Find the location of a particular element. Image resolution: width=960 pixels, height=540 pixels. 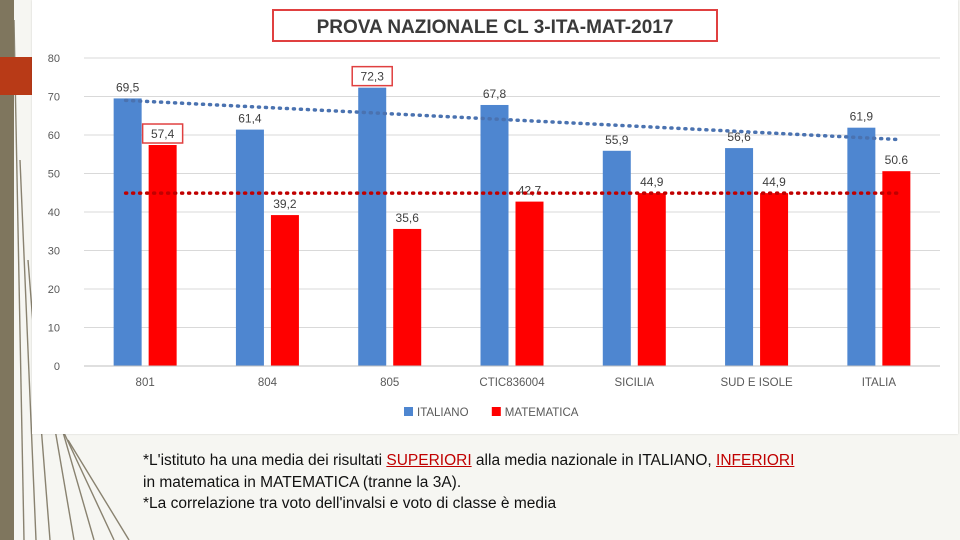

x-tick-801: 801 is located at coordinates (145, 383).